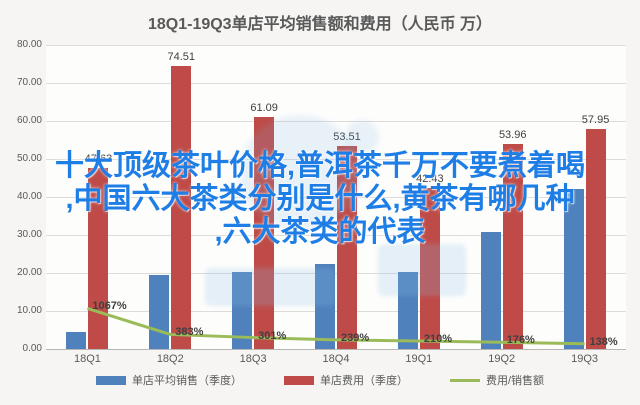  What do you see at coordinates (264, 107) in the screenshot?
I see `bar-cost-value-label: 61.09` at bounding box center [264, 107].